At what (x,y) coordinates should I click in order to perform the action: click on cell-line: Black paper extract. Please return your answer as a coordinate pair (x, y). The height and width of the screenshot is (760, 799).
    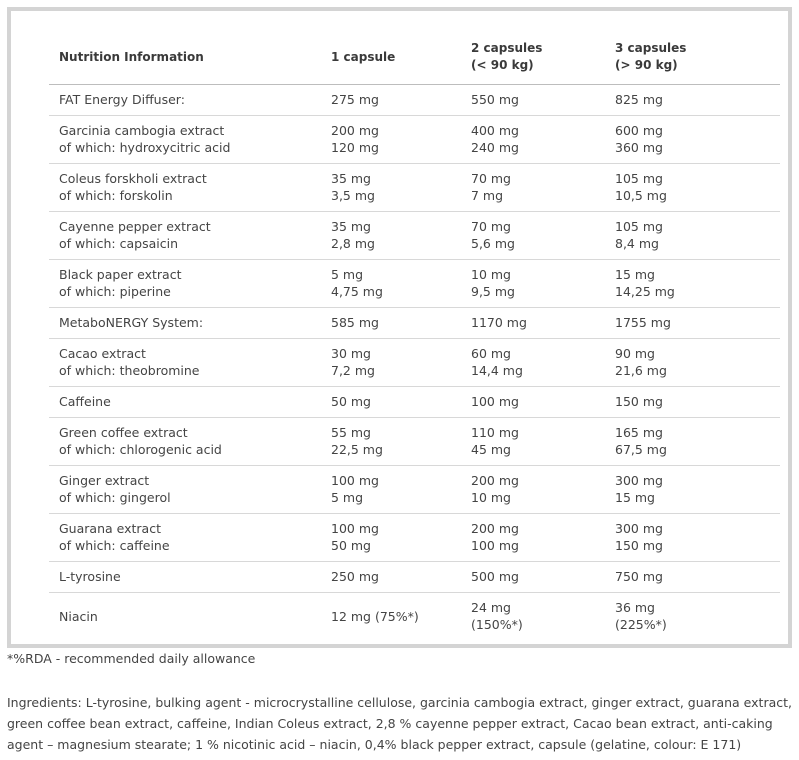
    Looking at the image, I should click on (120, 274).